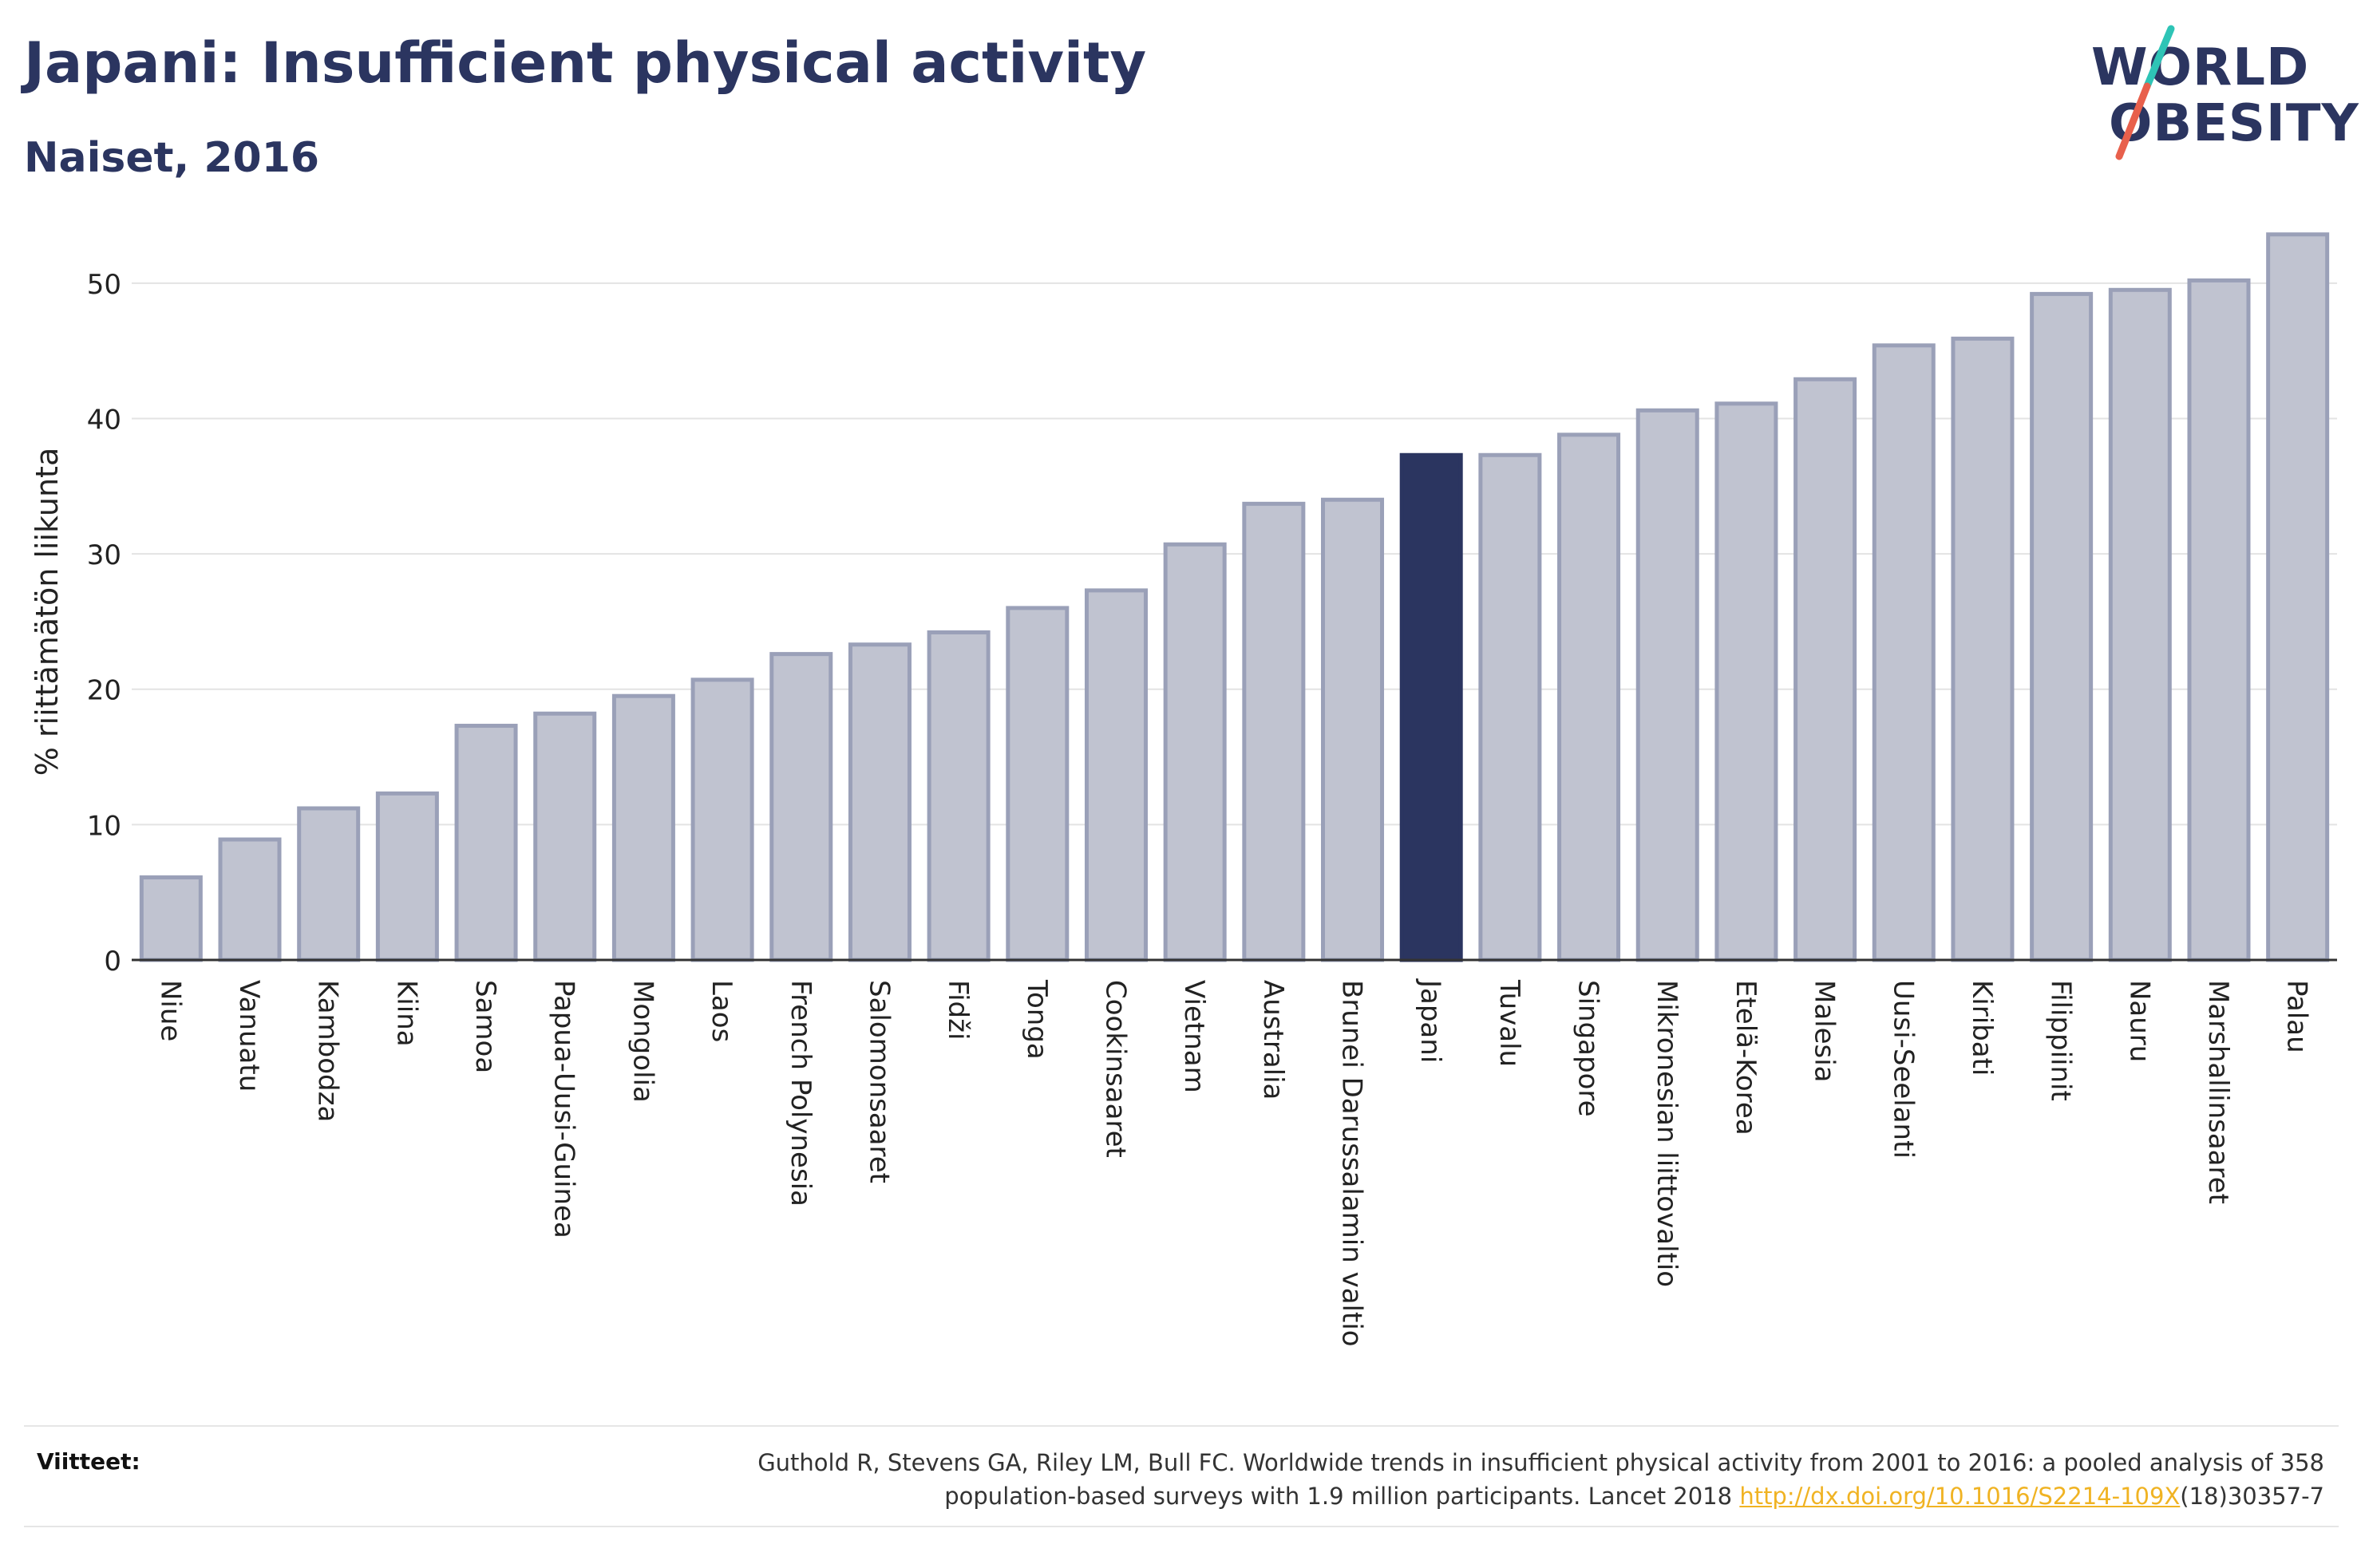  What do you see at coordinates (1115, 1069) in the screenshot?
I see `x-tick-label: Cookinsaaret` at bounding box center [1115, 1069].